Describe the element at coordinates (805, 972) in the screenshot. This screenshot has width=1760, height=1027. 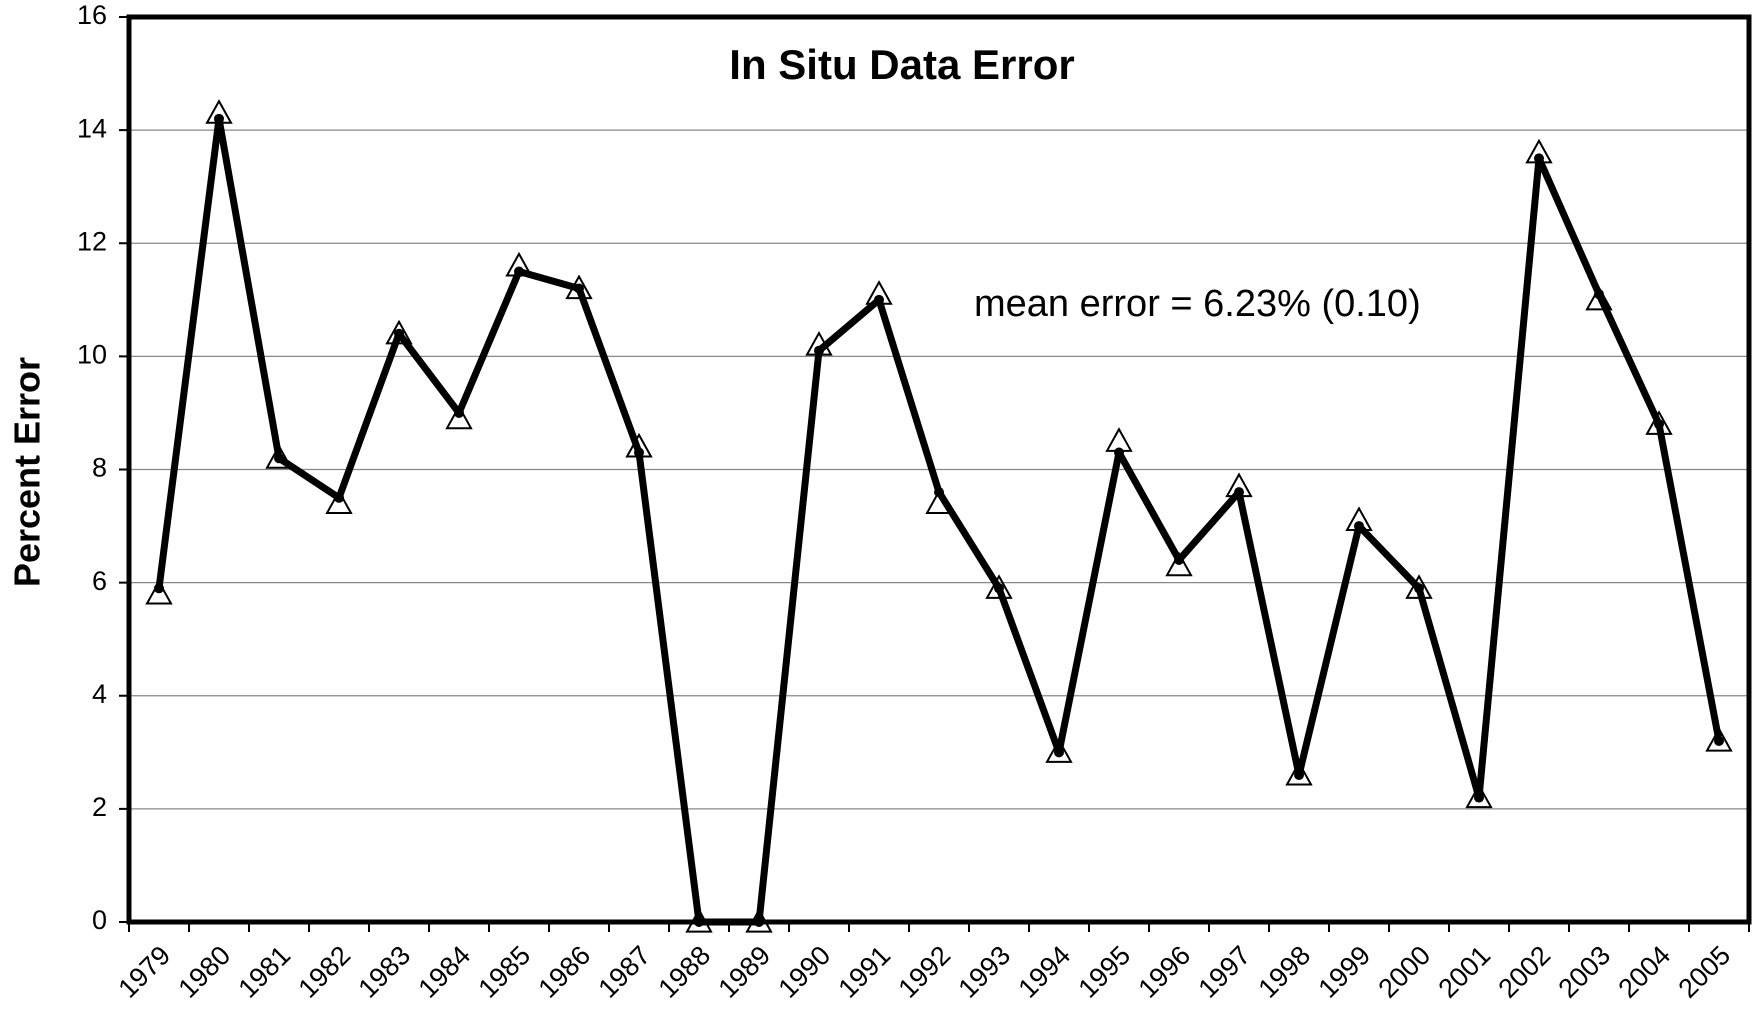
I see `x-tick-label: 1990` at that location.